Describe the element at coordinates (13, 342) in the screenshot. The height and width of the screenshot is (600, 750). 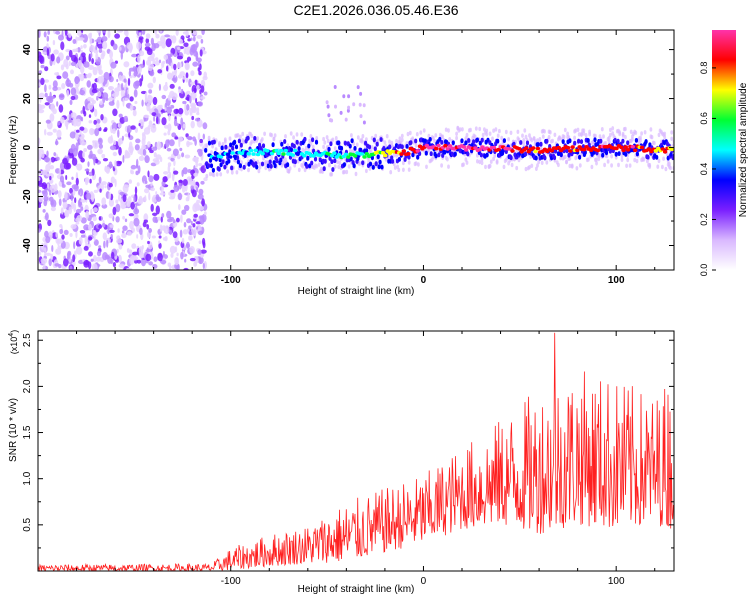
I see `snr-scale-label: (x104)` at that location.